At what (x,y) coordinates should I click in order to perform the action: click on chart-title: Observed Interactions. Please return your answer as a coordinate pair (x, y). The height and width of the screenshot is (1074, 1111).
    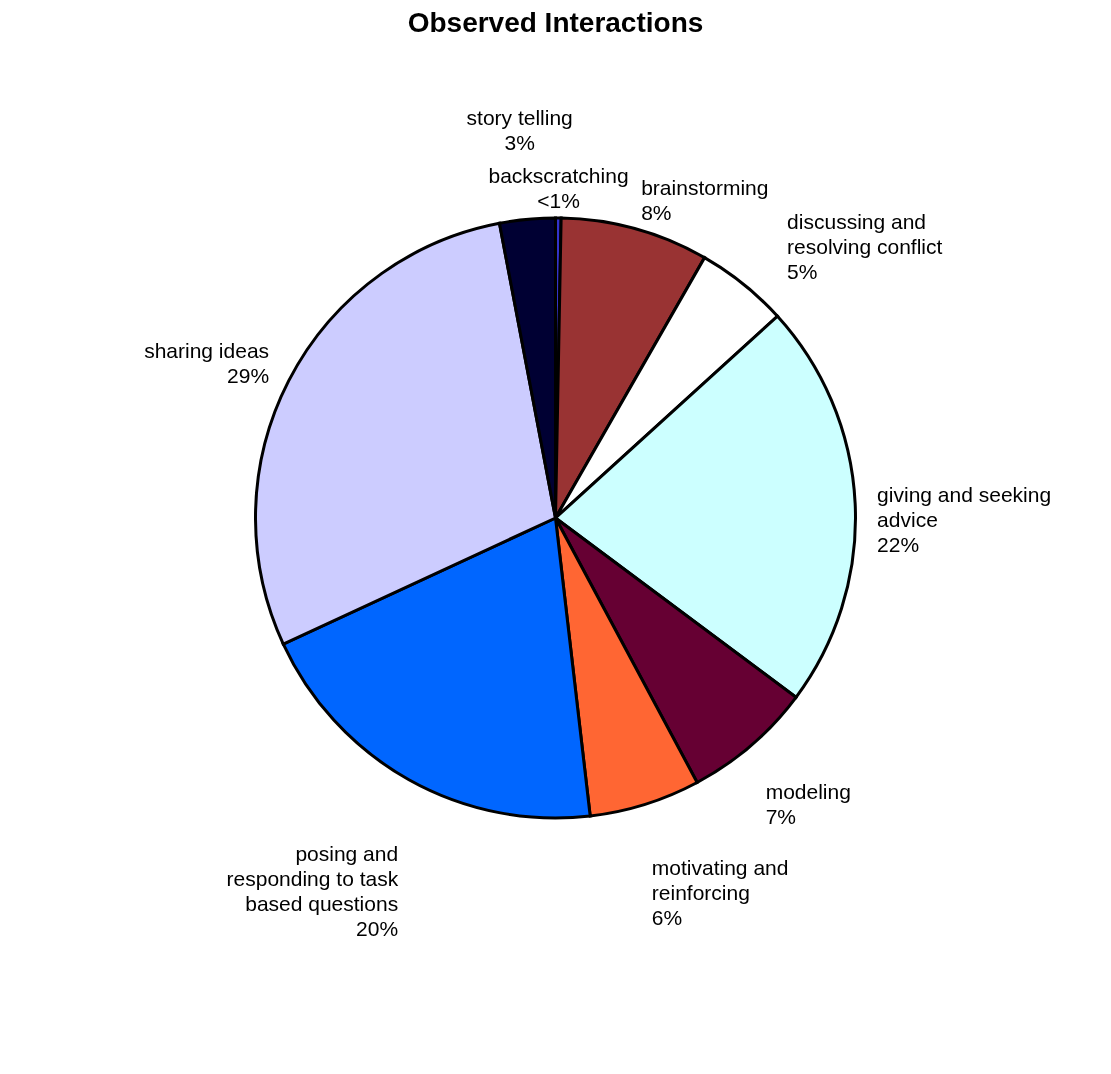
    Looking at the image, I should click on (555, 22).